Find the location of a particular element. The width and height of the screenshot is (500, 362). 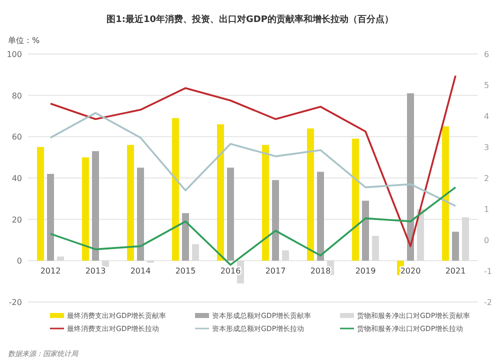

y-tick-label: 20 is located at coordinates (17, 219).